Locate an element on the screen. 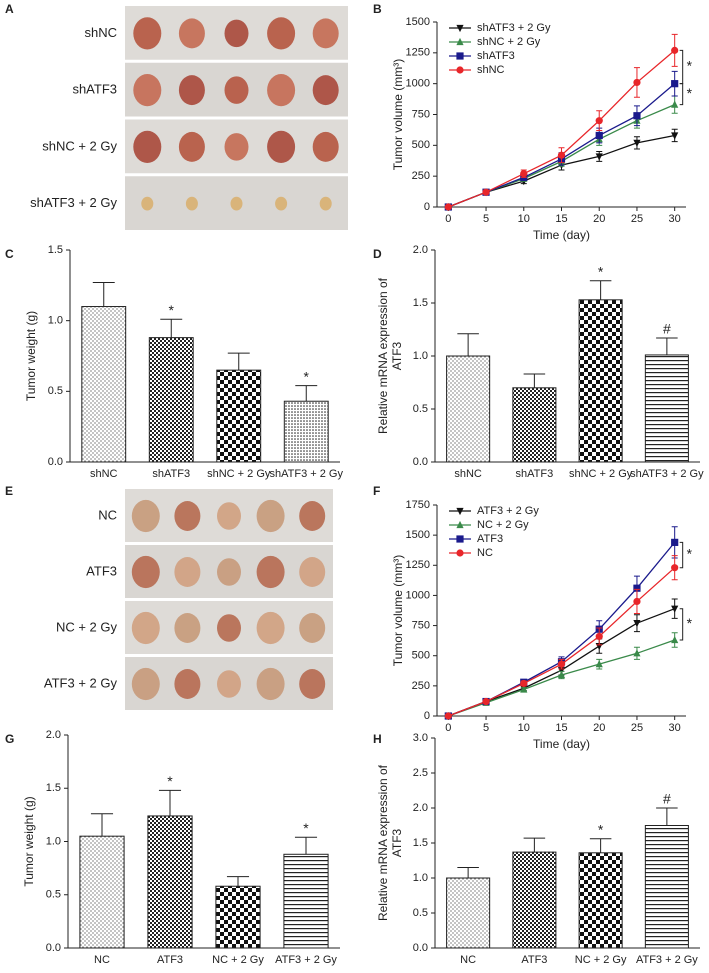 The height and width of the screenshot is (973, 709). y-tick-label: 0.5 is located at coordinates (420, 913).